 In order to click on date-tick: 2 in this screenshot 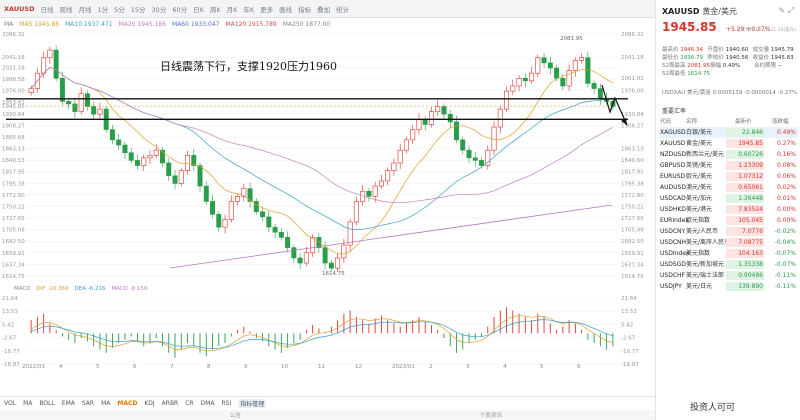, I will do `click(431, 367)`.